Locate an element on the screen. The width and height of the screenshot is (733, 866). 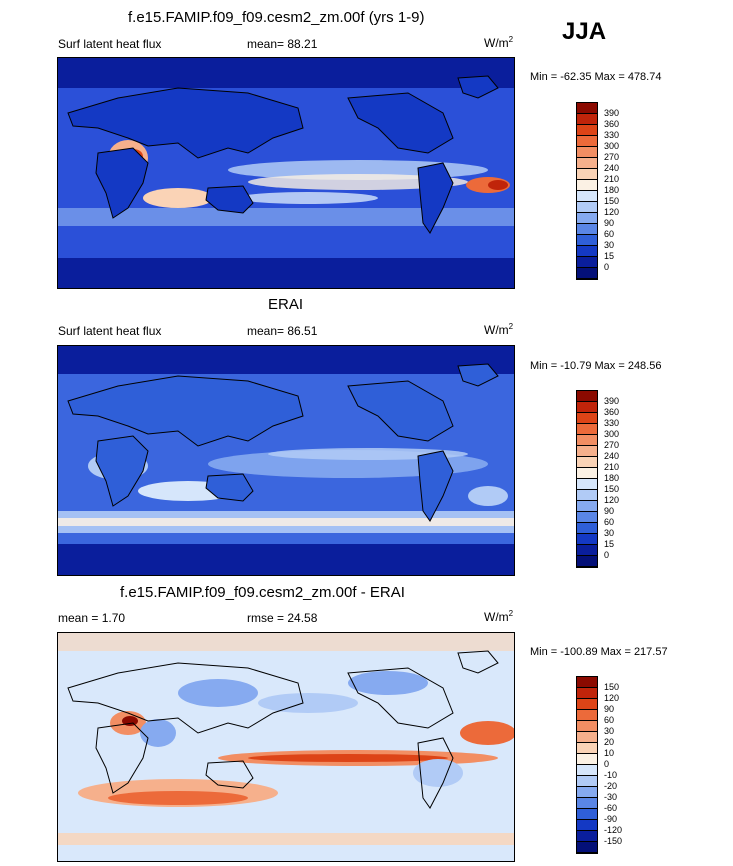
panel1-variable: Surf latent heat flux is located at coordinates (110, 44).